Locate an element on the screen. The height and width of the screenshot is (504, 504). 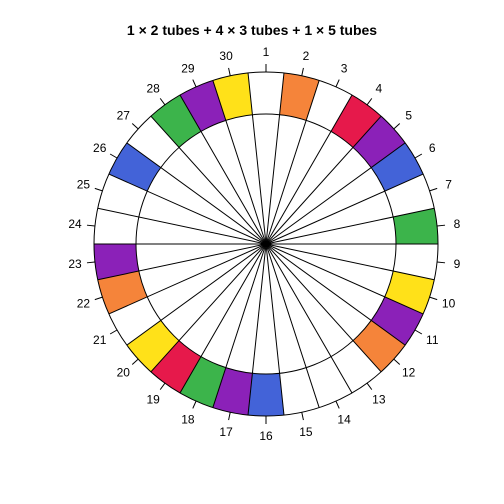
position-label: 14 is located at coordinates (344, 419).